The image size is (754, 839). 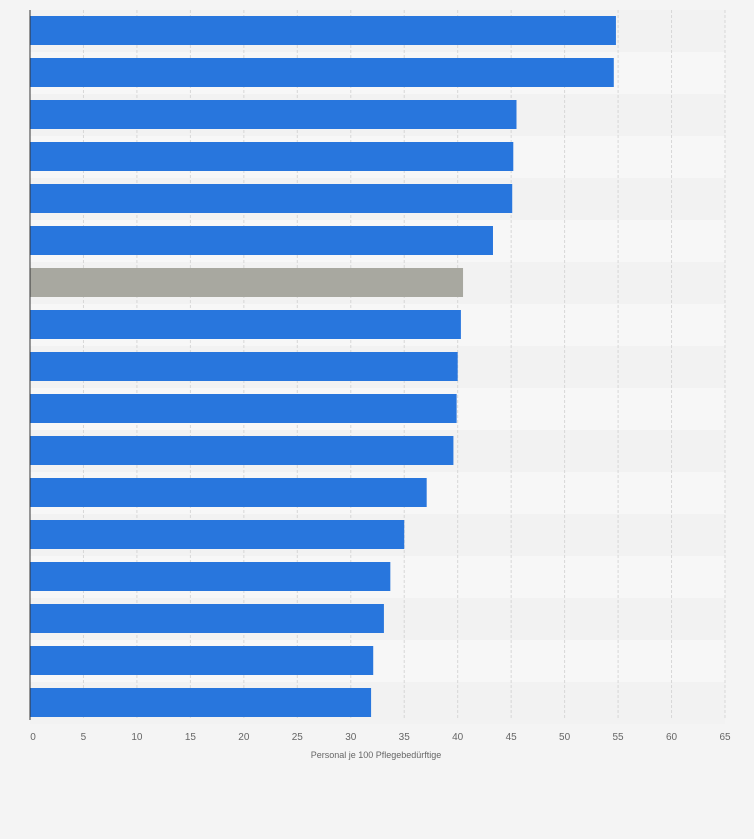 What do you see at coordinates (137, 737) in the screenshot?
I see `x-tick-label: 10` at bounding box center [137, 737].